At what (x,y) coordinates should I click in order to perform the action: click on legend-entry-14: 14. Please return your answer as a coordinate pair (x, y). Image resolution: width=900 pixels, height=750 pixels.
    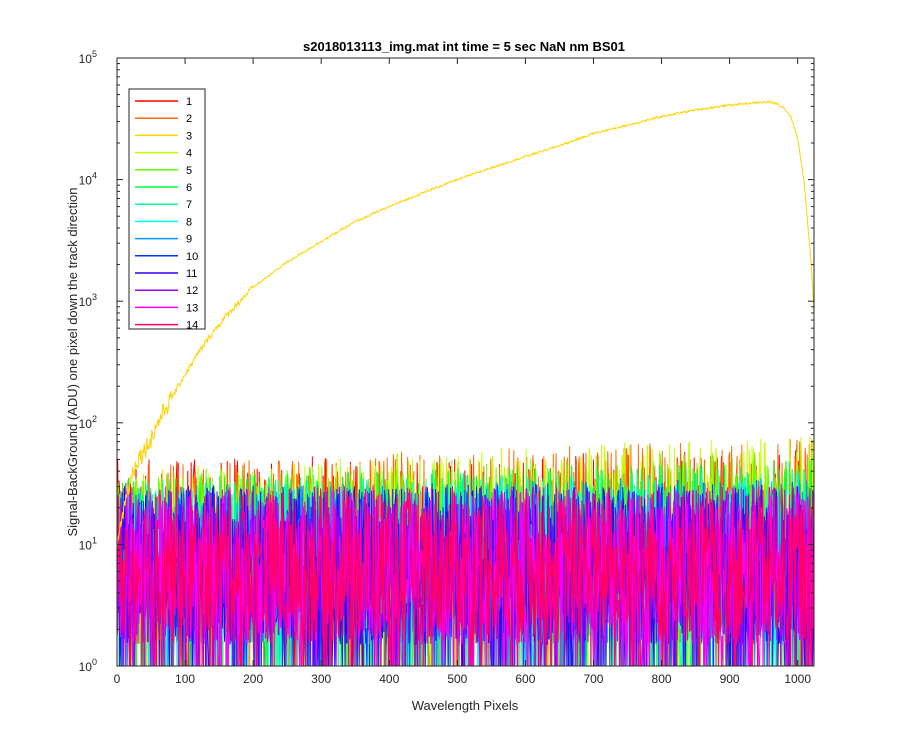
    Looking at the image, I should click on (166, 326).